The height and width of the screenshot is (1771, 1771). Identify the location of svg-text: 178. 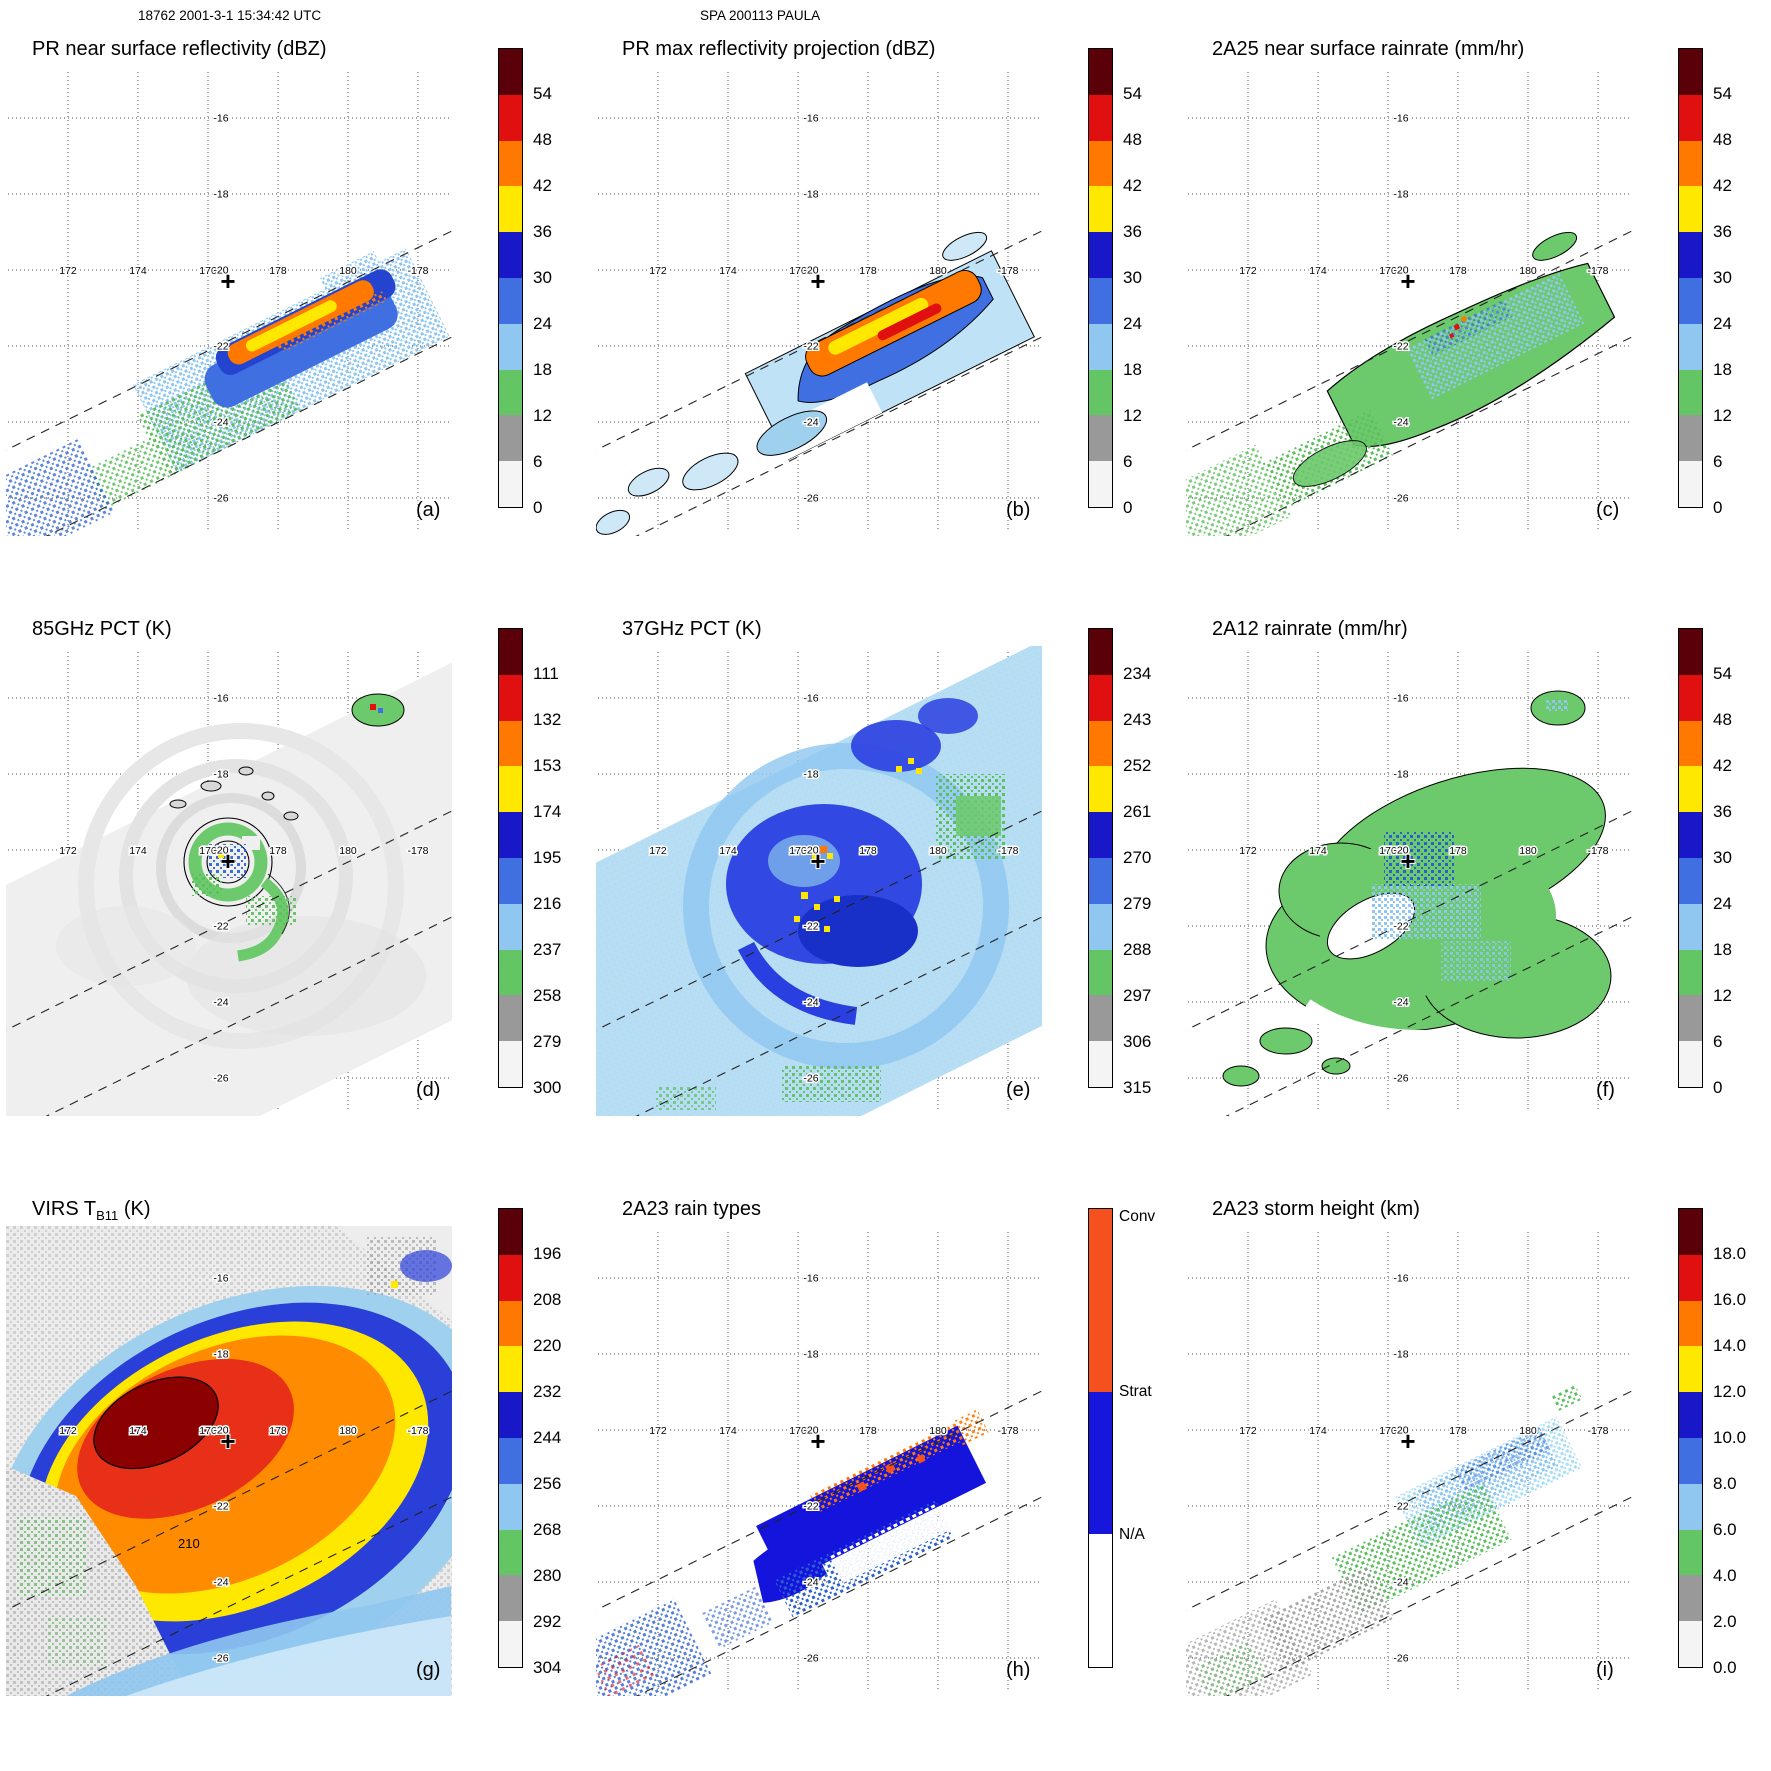
(868, 1431).